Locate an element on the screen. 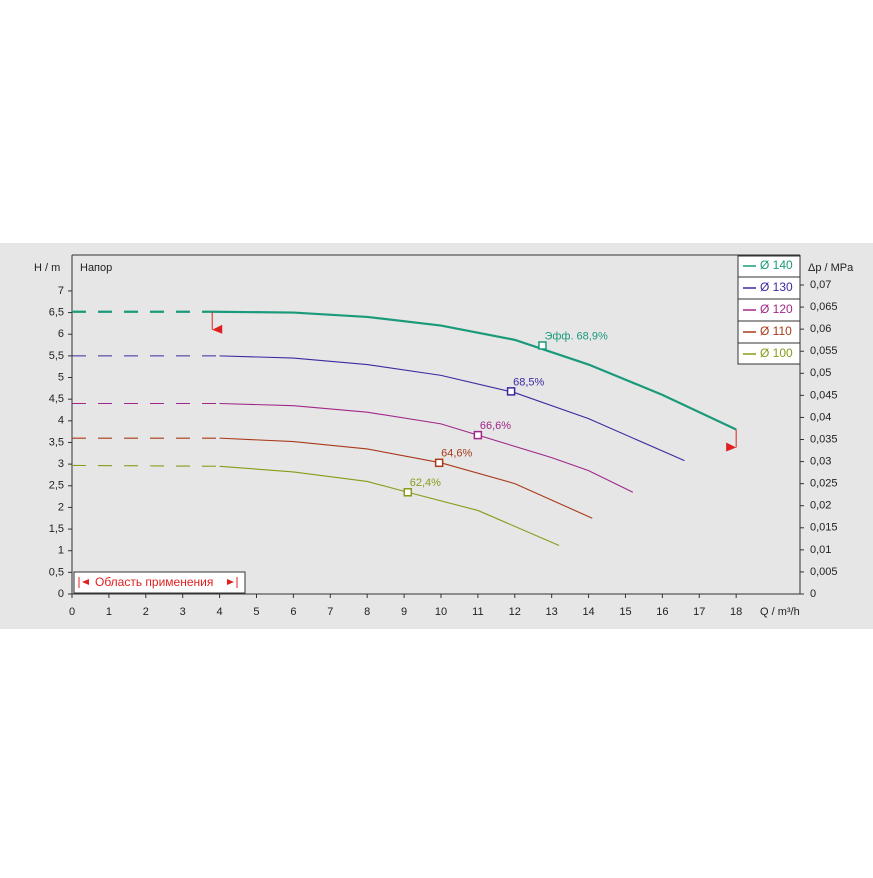 The width and height of the screenshot is (873, 878). x-tick-label: 9 is located at coordinates (404, 612).